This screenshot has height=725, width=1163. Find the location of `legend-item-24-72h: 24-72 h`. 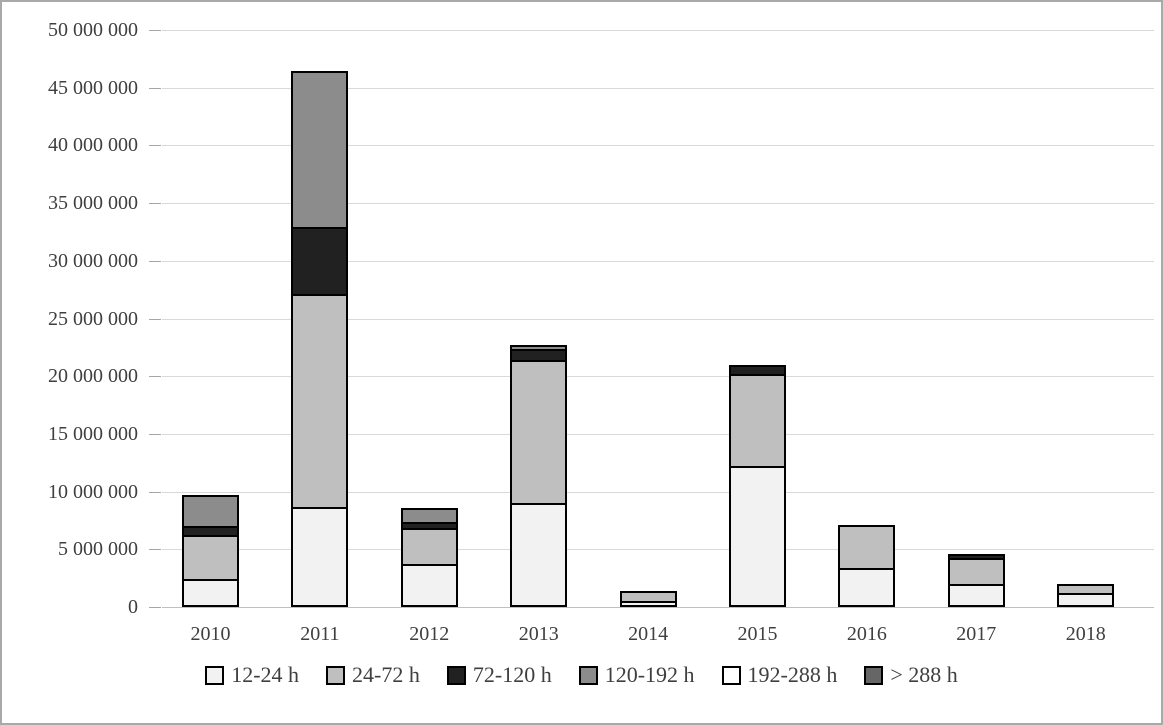

legend-item-24-72h: 24-72 h is located at coordinates (373, 675).